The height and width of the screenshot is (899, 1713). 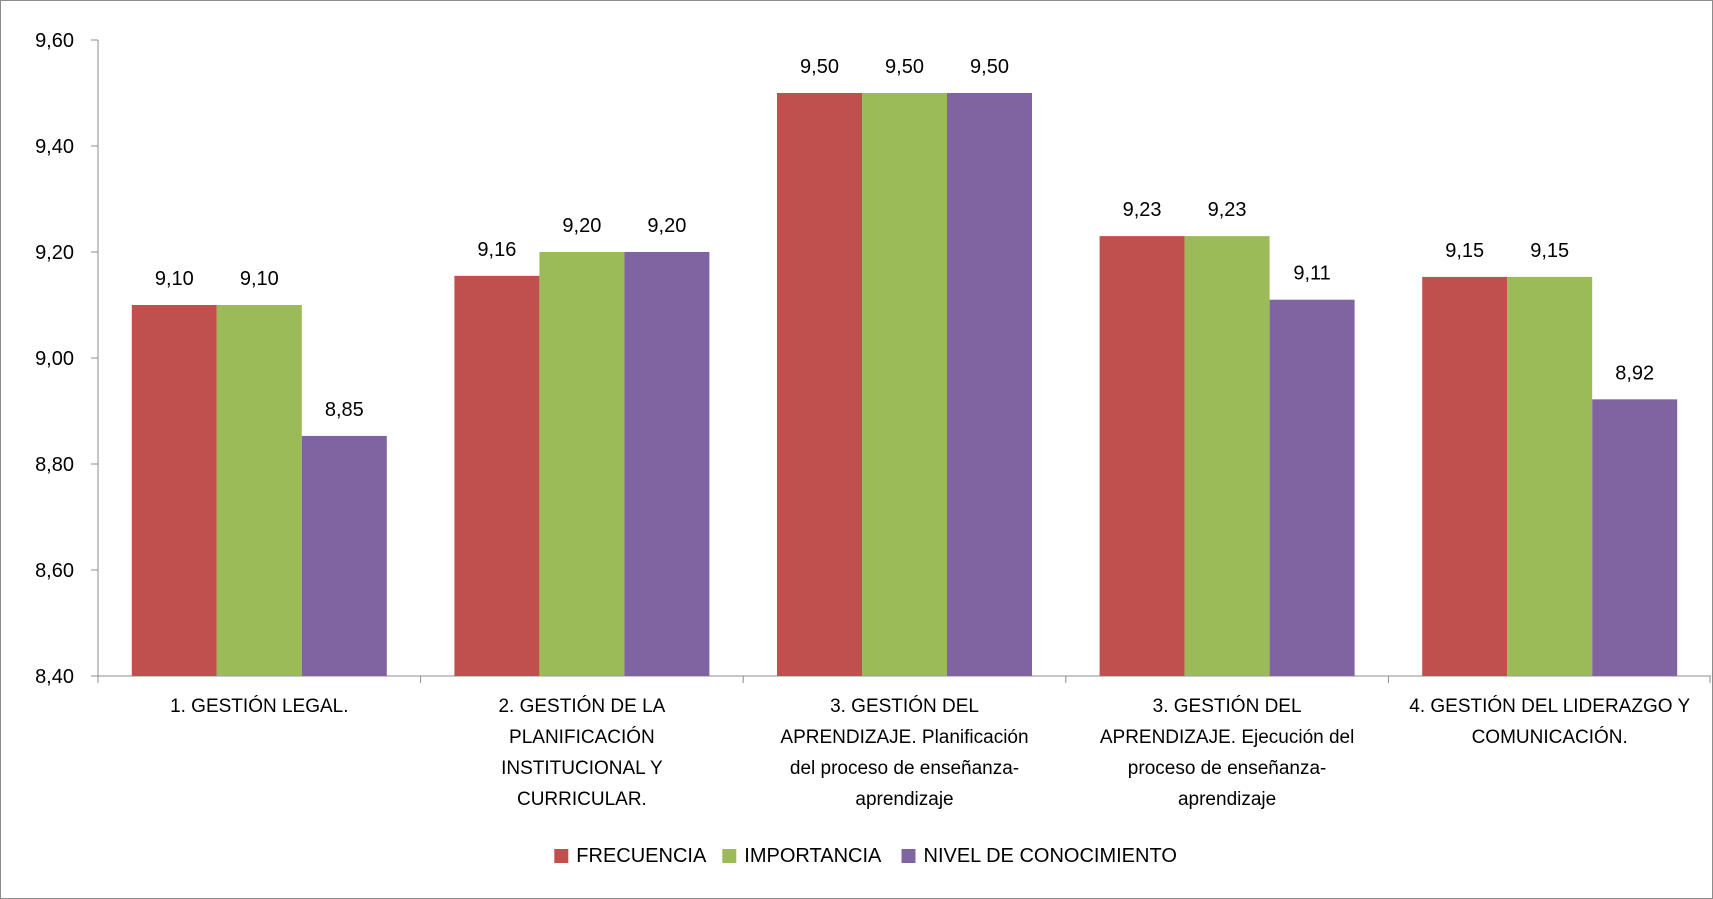 What do you see at coordinates (54, 359) in the screenshot?
I see `y-tick-label: 9,00` at bounding box center [54, 359].